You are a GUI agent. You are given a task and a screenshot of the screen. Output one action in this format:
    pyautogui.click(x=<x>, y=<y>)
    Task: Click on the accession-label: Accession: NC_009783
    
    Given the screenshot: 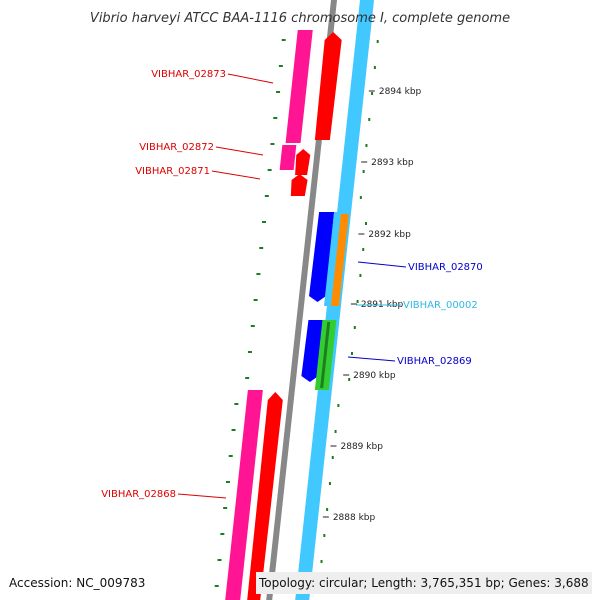 What is the action you would take?
    pyautogui.click(x=77, y=583)
    